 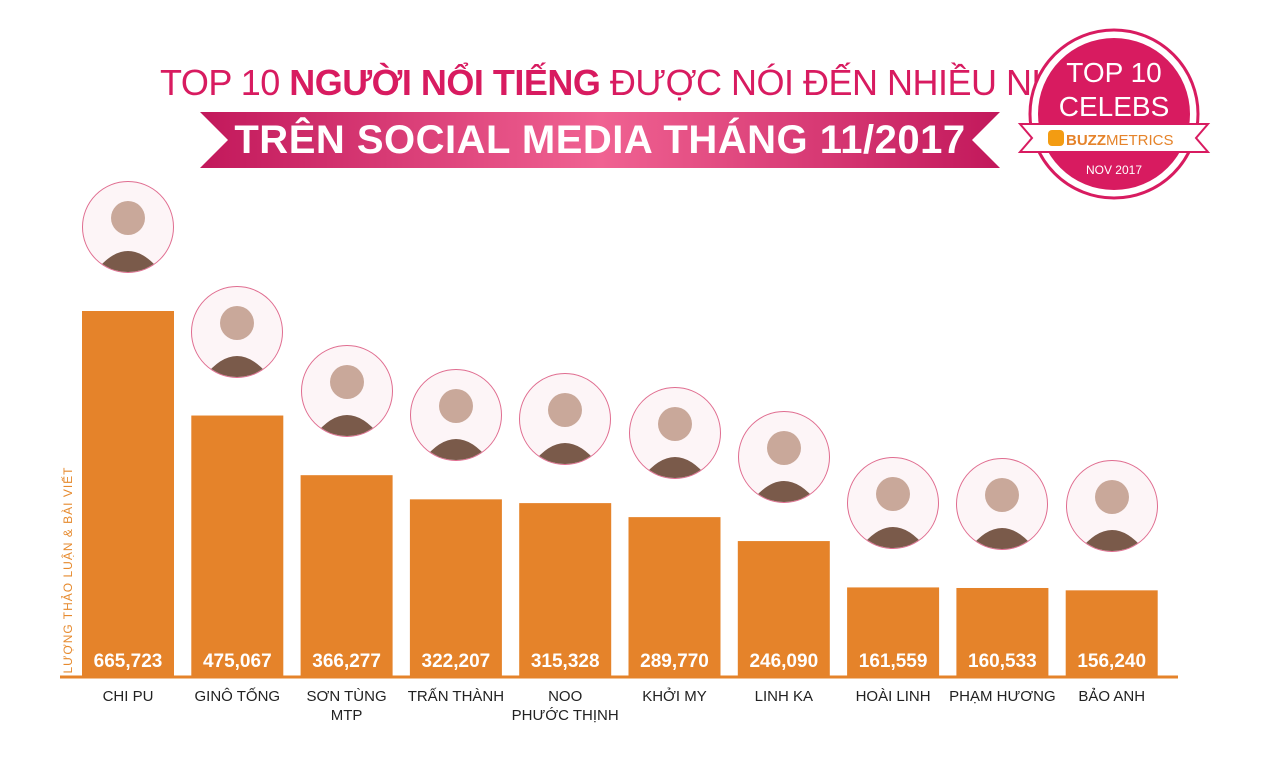 What do you see at coordinates (445, 82) in the screenshot?
I see `title-bold: NGƯỜI NỔI TIẾNG` at bounding box center [445, 82].